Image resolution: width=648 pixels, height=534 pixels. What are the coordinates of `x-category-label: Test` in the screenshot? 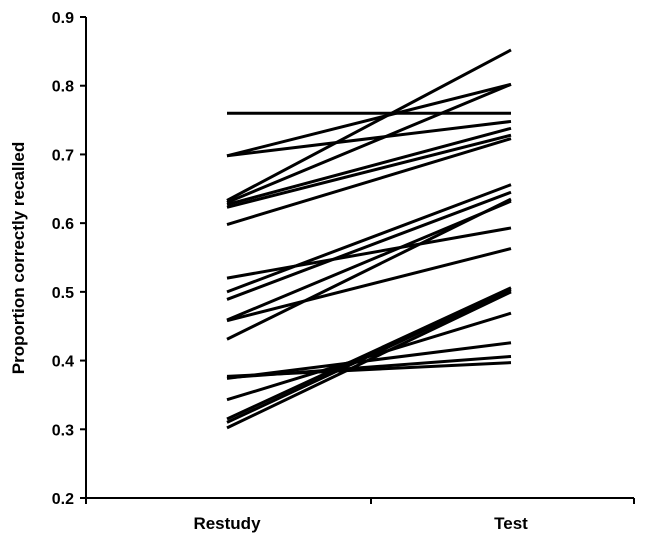 It's located at (511, 523).